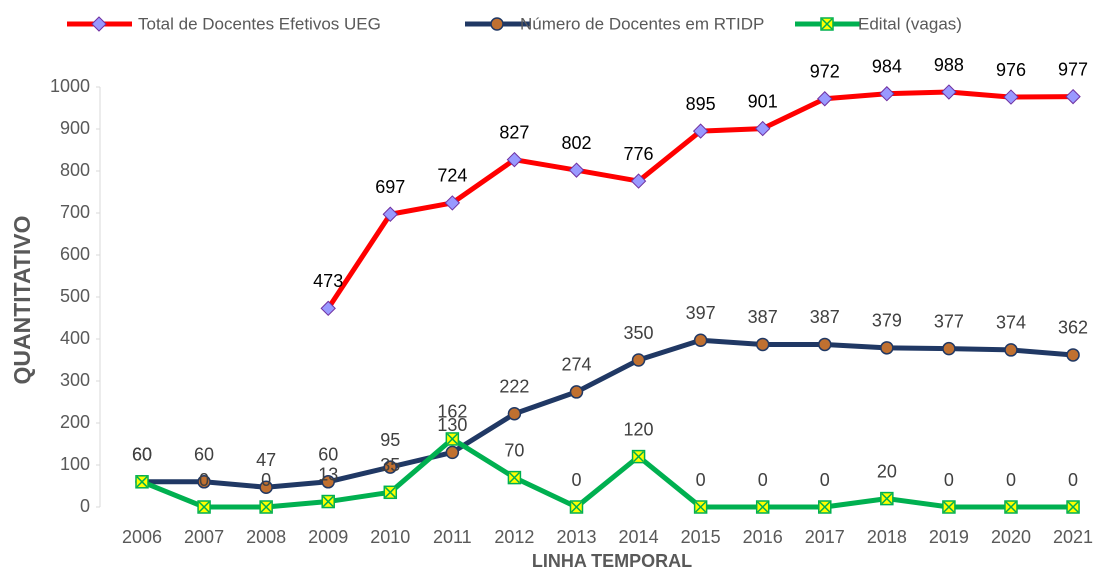 Image resolution: width=1098 pixels, height=572 pixels. I want to click on y-tick-label: 400, so click(75, 338).